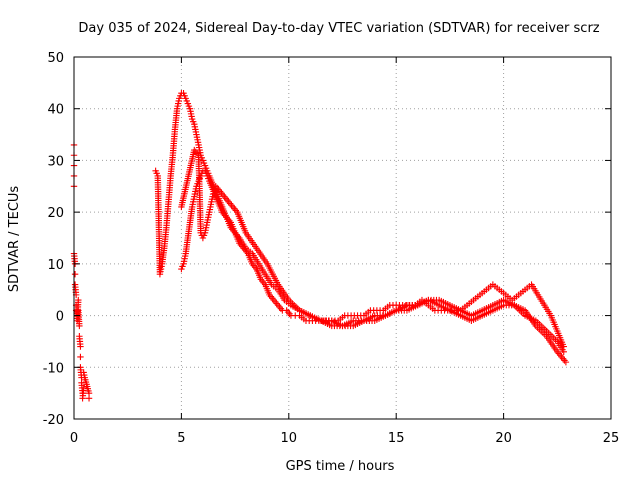 The height and width of the screenshot is (480, 640). Describe the element at coordinates (289, 438) in the screenshot. I see `x-tick-label: 10` at that location.